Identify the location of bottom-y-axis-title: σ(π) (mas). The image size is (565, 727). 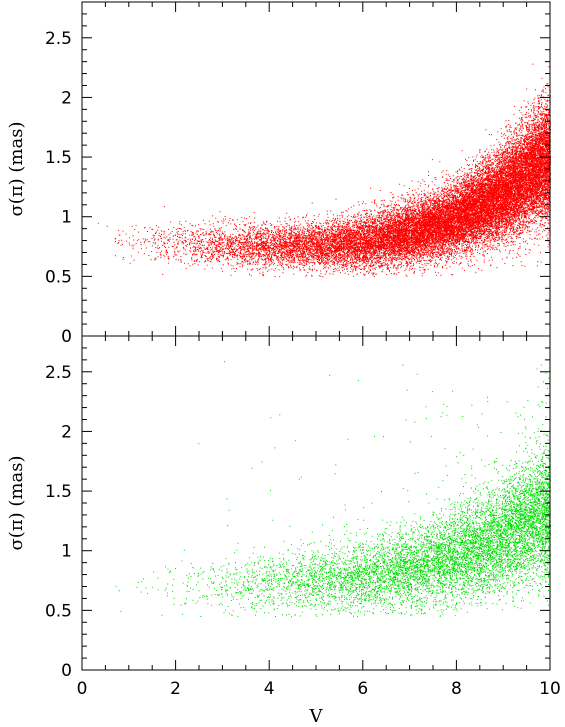
(16, 503).